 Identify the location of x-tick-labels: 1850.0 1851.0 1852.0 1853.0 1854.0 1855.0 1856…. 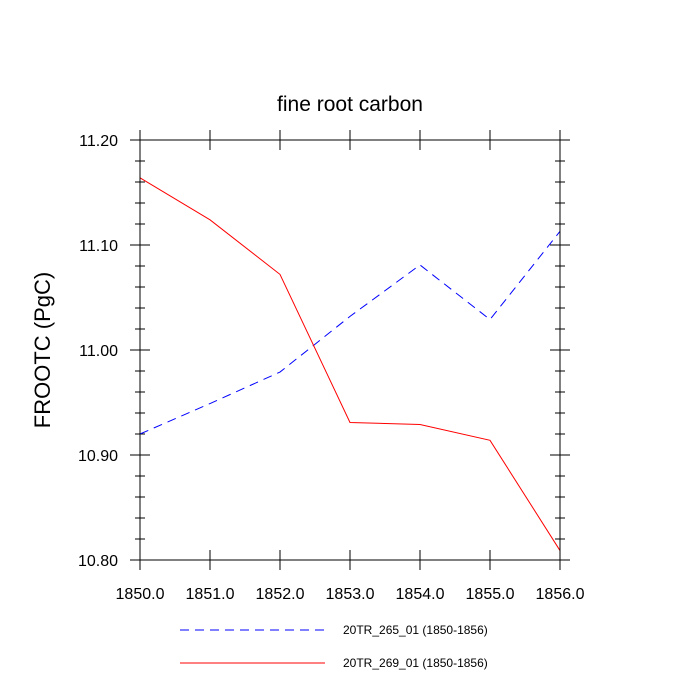
(350, 594).